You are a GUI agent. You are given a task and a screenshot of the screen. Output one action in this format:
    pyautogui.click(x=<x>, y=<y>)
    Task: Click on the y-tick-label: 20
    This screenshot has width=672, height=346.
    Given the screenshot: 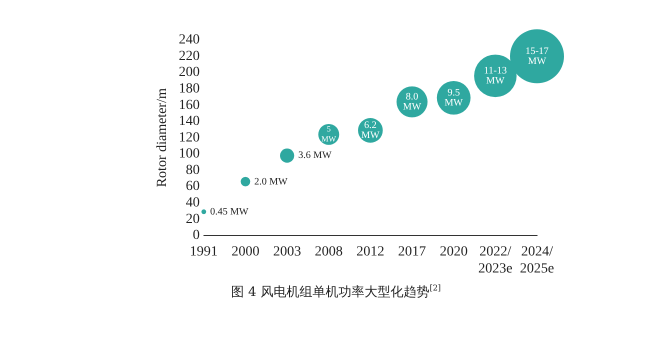 What is the action you would take?
    pyautogui.click(x=193, y=219)
    